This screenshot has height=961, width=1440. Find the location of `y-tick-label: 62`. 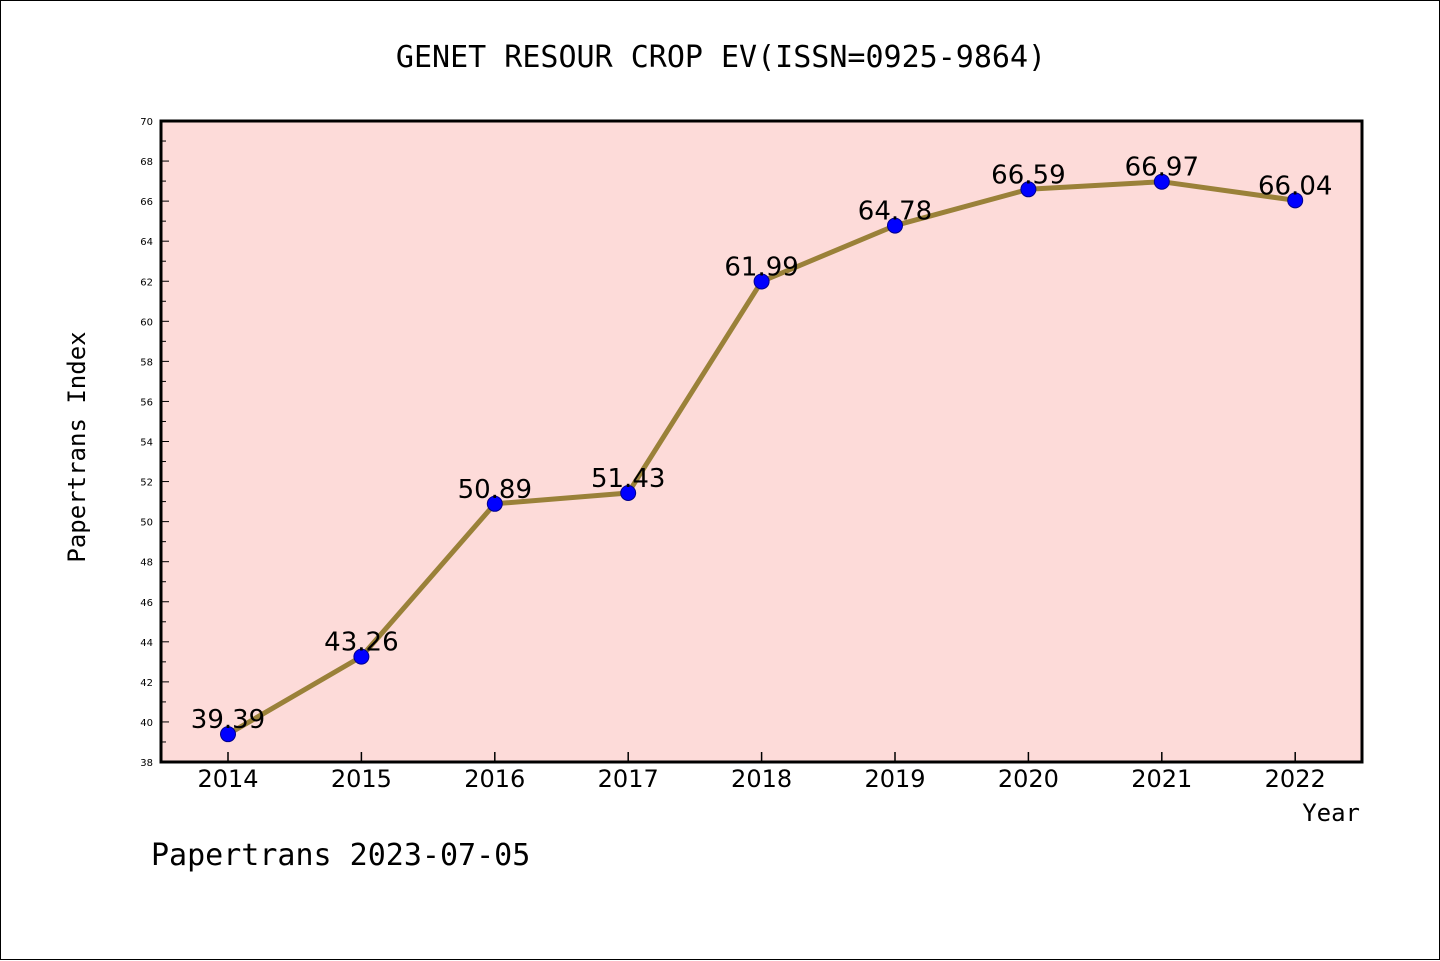

y-tick-label: 62 is located at coordinates (146, 282).